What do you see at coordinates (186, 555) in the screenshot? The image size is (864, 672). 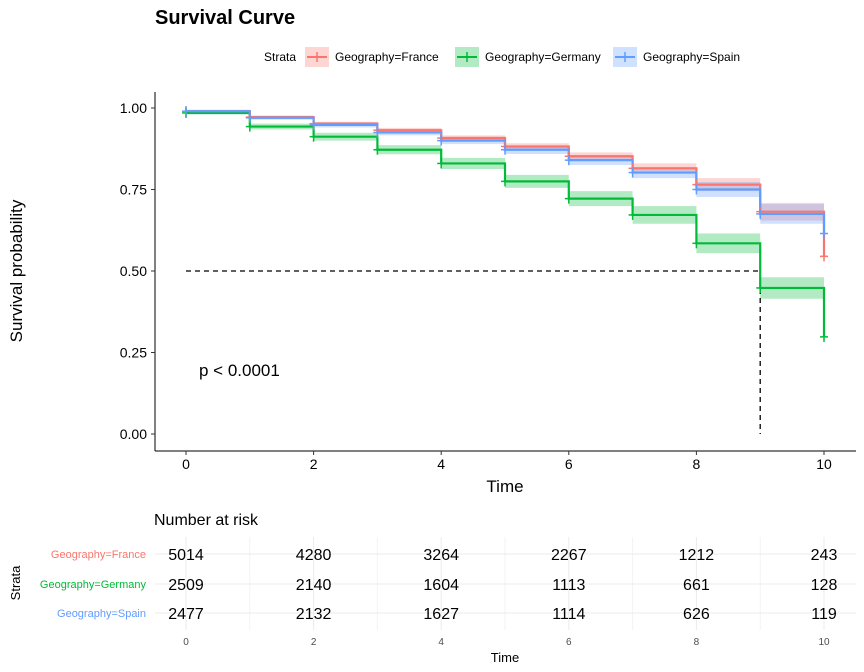 I see `risk-value: 5014` at bounding box center [186, 555].